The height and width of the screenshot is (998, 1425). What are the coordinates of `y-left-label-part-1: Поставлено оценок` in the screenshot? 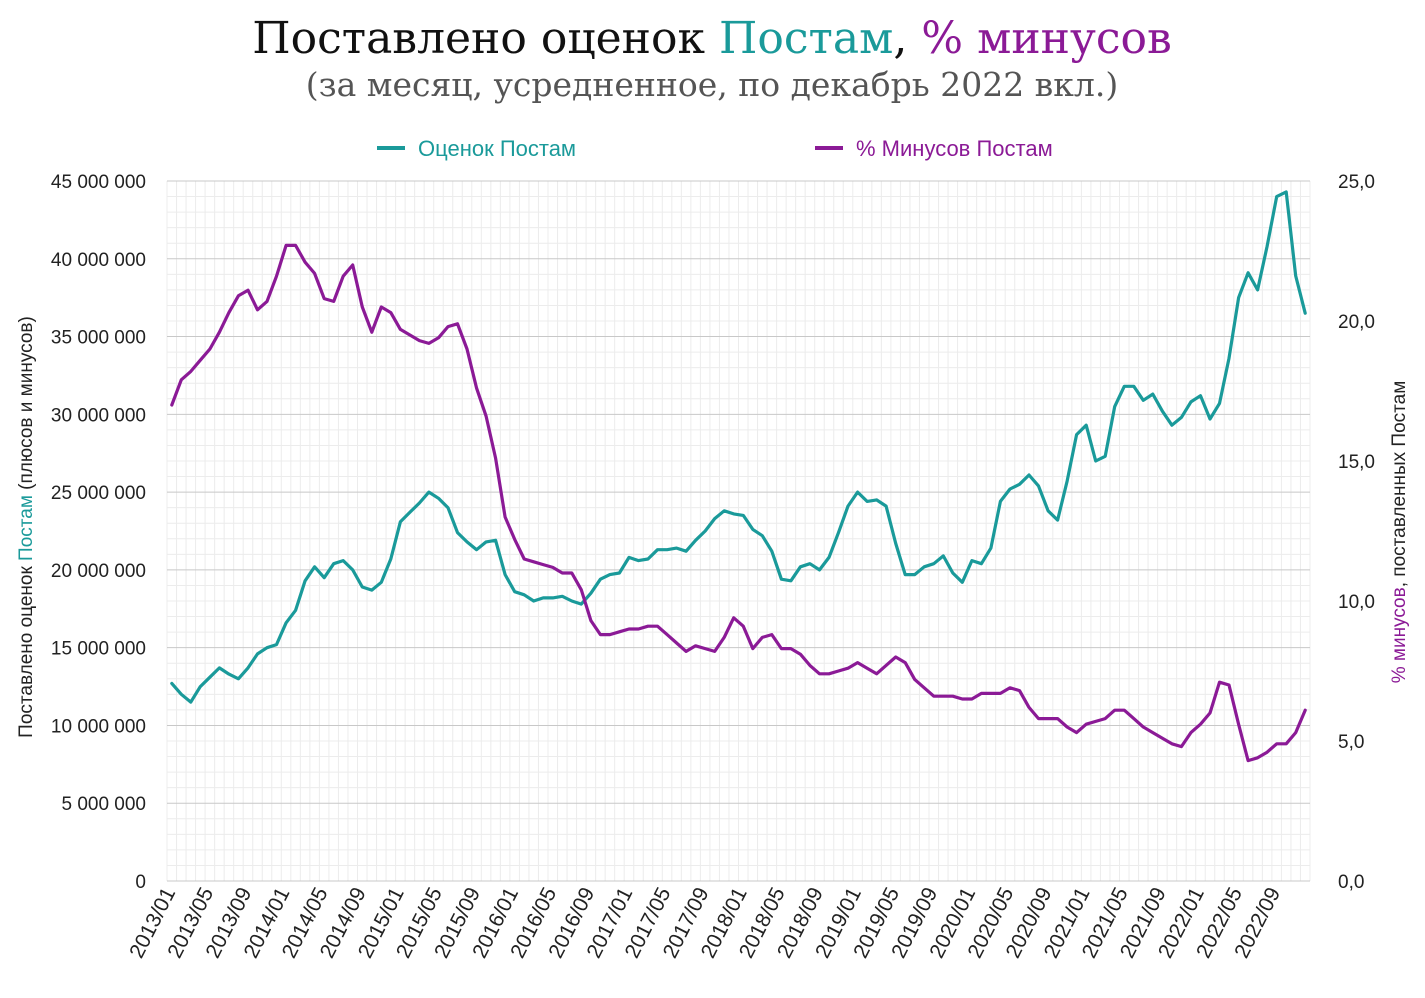 It's located at (26, 649).